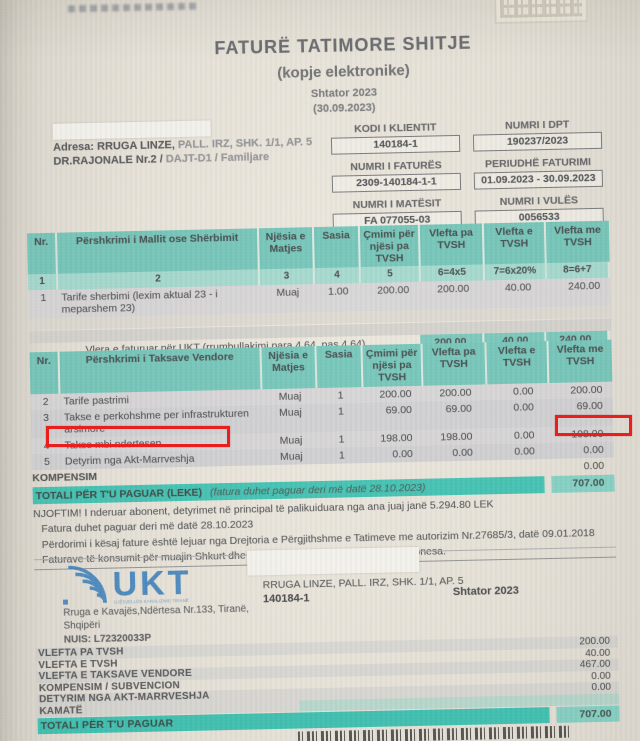 The width and height of the screenshot is (640, 741). Describe the element at coordinates (131, 130) in the screenshot. I see `redacted-name` at that location.